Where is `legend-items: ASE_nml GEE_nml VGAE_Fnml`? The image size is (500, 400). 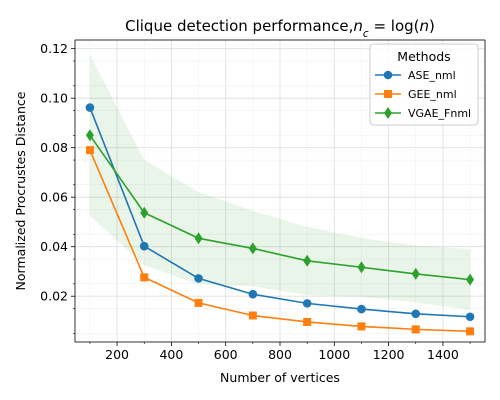
legend-items: ASE_nml GEE_nml VGAE_Fnml is located at coordinates (423, 94).